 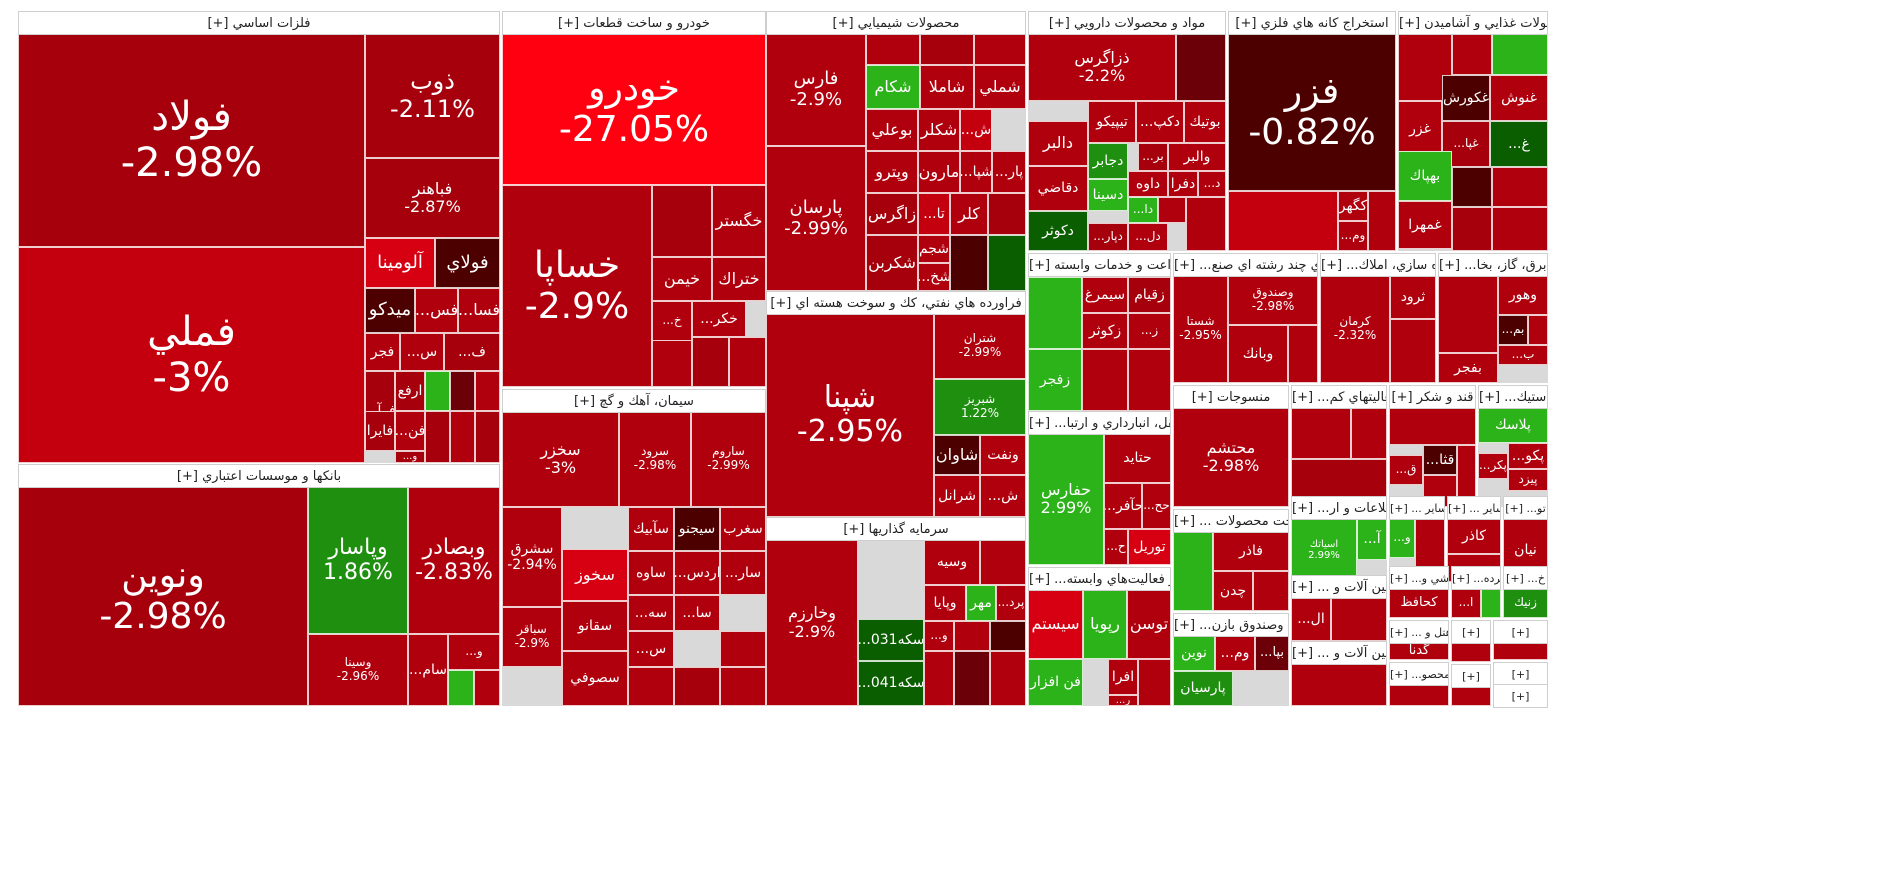 I want to click on stock-tile: دكوثر, so click(x=1058, y=231).